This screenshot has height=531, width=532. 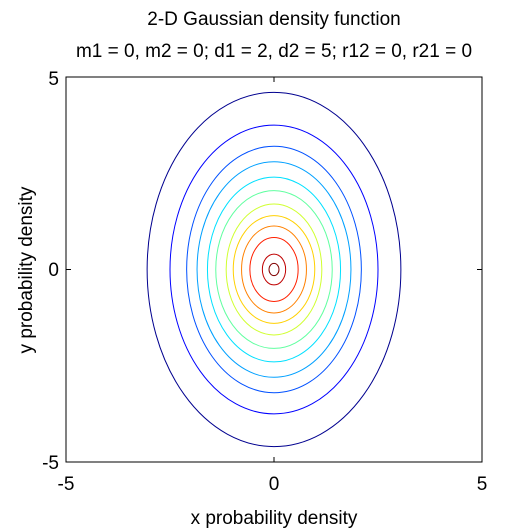 I want to click on x-axis-label: x probability density, so click(x=274, y=518).